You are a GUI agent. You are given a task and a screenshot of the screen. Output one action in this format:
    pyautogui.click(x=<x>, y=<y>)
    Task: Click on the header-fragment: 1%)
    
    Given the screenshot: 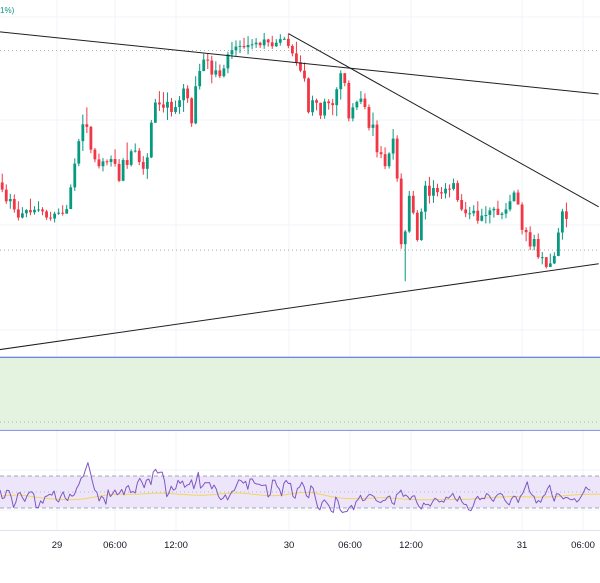 What is the action you would take?
    pyautogui.click(x=7, y=10)
    